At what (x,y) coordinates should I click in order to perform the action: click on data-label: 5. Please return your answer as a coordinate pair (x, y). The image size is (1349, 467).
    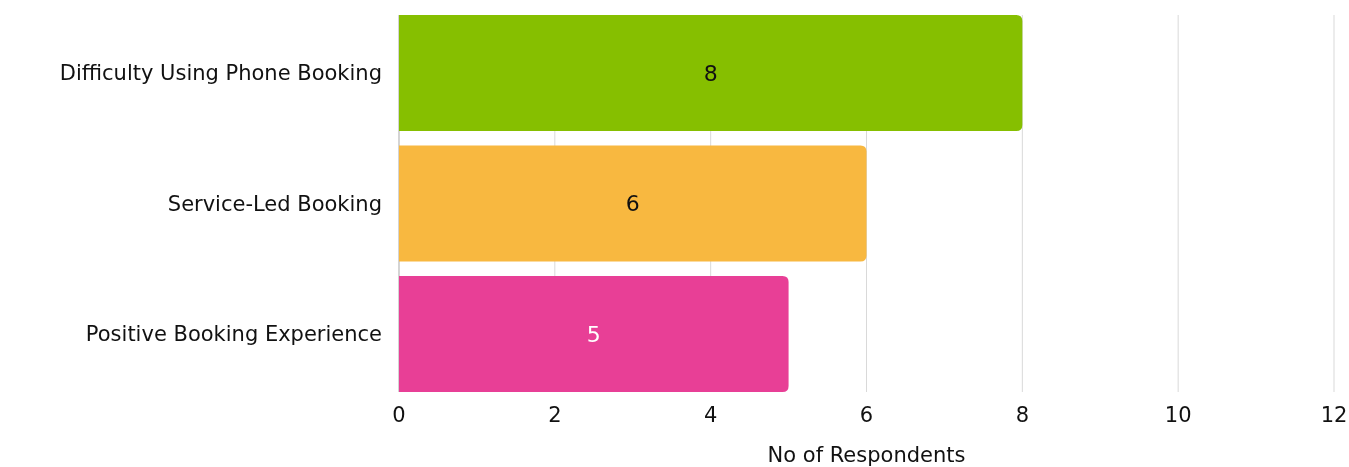
    Looking at the image, I should click on (593, 334).